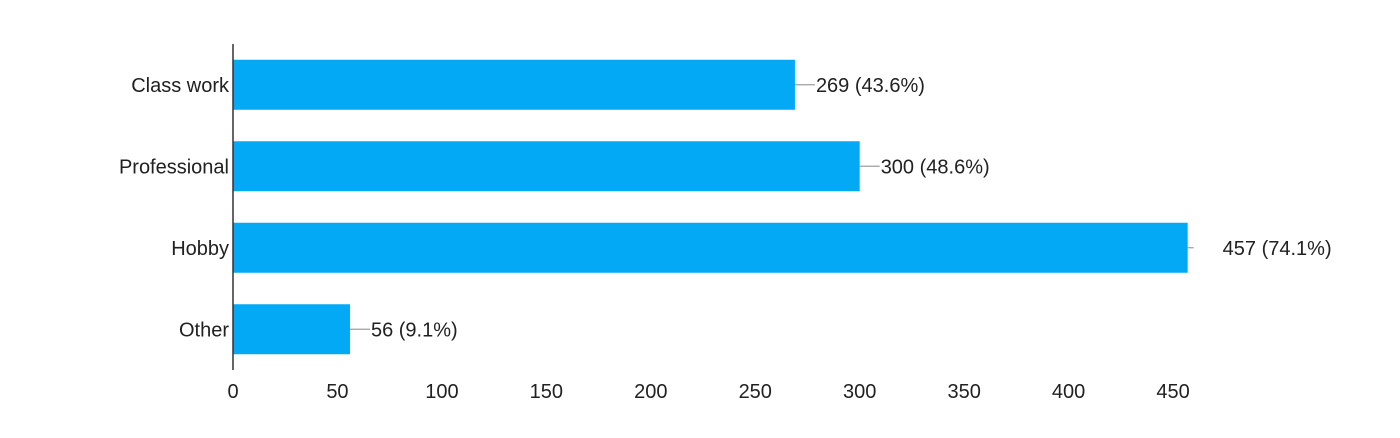  Describe the element at coordinates (414, 330) in the screenshot. I see `data-label: 56 (9.1%)` at that location.